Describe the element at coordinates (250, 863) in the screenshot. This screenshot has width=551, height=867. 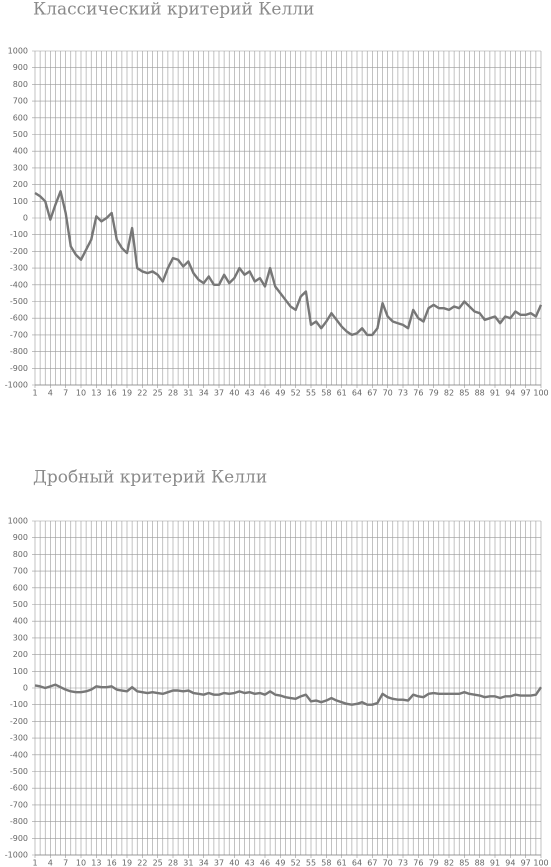
I see `x-tick-label: 43` at that location.